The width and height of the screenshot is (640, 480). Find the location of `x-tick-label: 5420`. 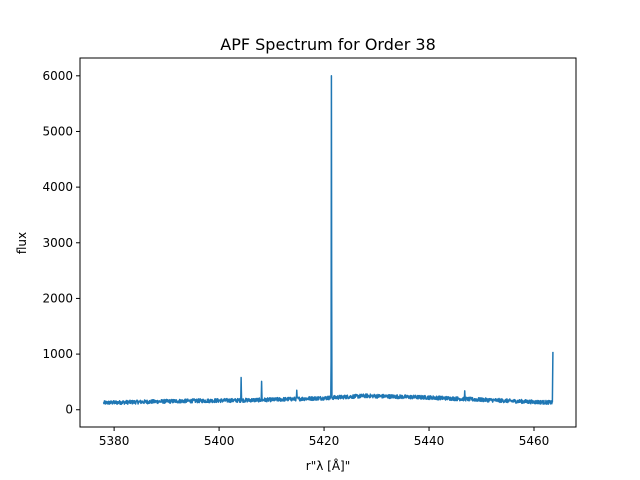

x-tick-label: 5420 is located at coordinates (324, 441).